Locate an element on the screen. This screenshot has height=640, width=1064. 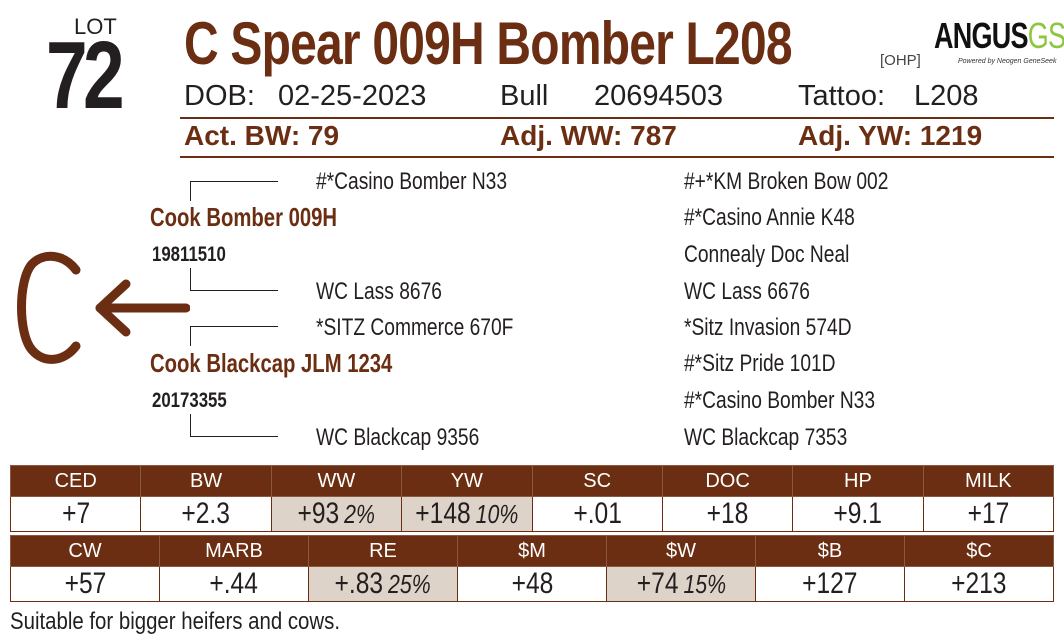
dob-label: DOB: is located at coordinates (219, 96).